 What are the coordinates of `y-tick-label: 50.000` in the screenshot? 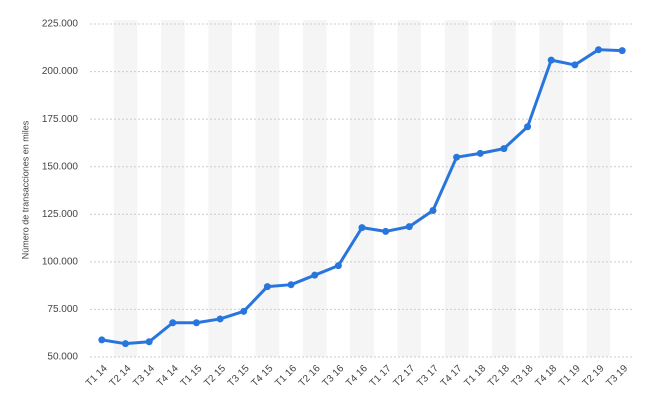 It's located at (62, 357).